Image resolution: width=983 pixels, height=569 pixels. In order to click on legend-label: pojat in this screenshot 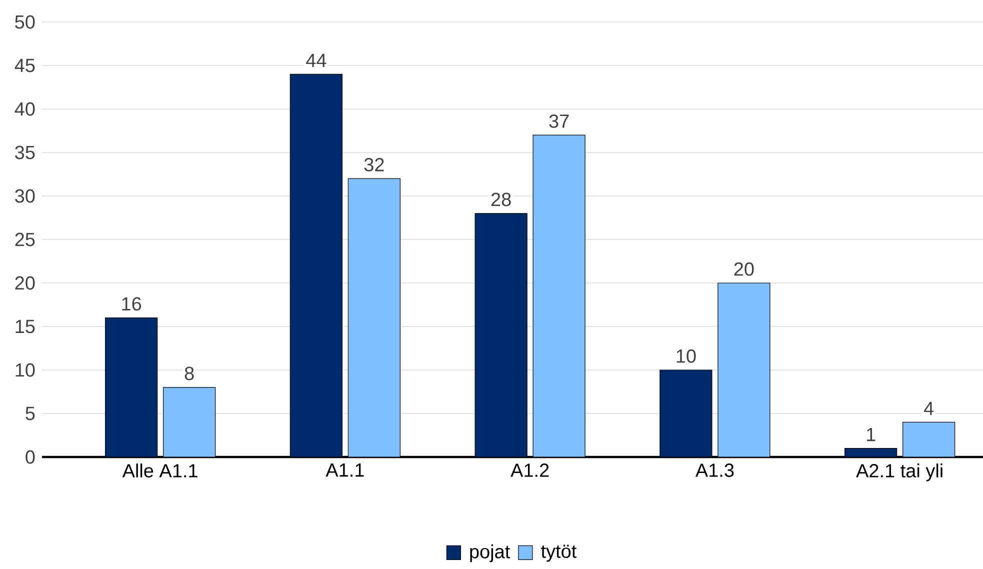, I will do `click(490, 553)`.